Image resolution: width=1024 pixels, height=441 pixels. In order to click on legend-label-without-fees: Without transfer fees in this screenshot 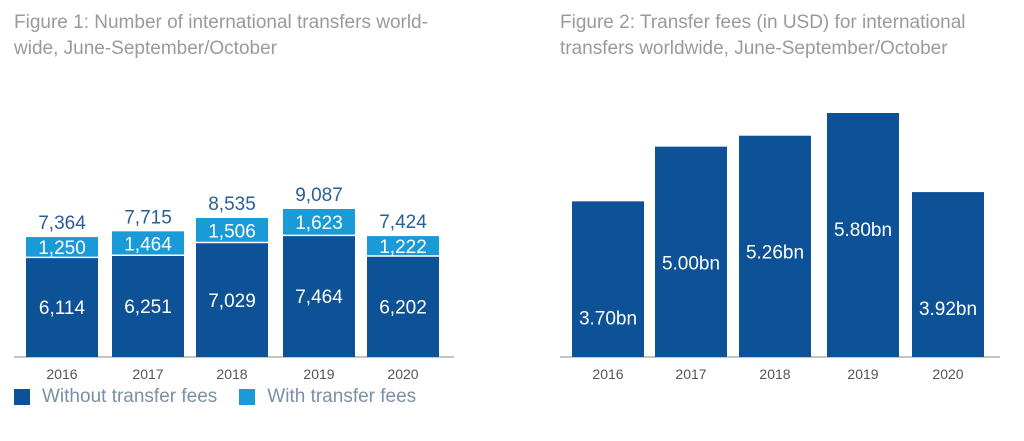, I will do `click(130, 396)`.